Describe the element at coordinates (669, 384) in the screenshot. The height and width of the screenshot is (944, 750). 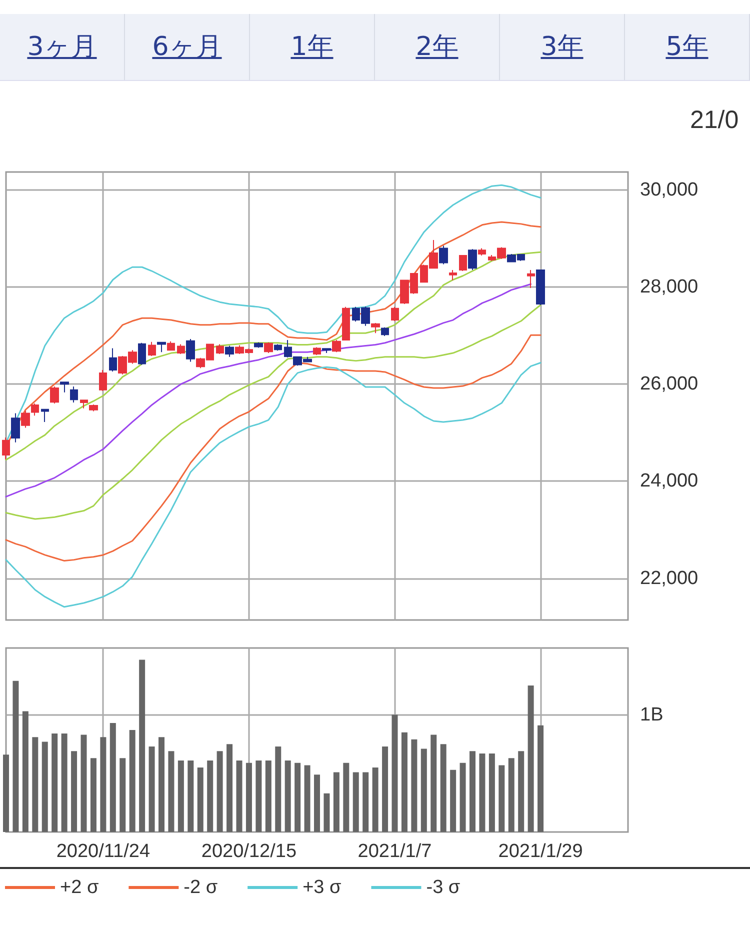
I see `y-tick-label: 26,000` at that location.